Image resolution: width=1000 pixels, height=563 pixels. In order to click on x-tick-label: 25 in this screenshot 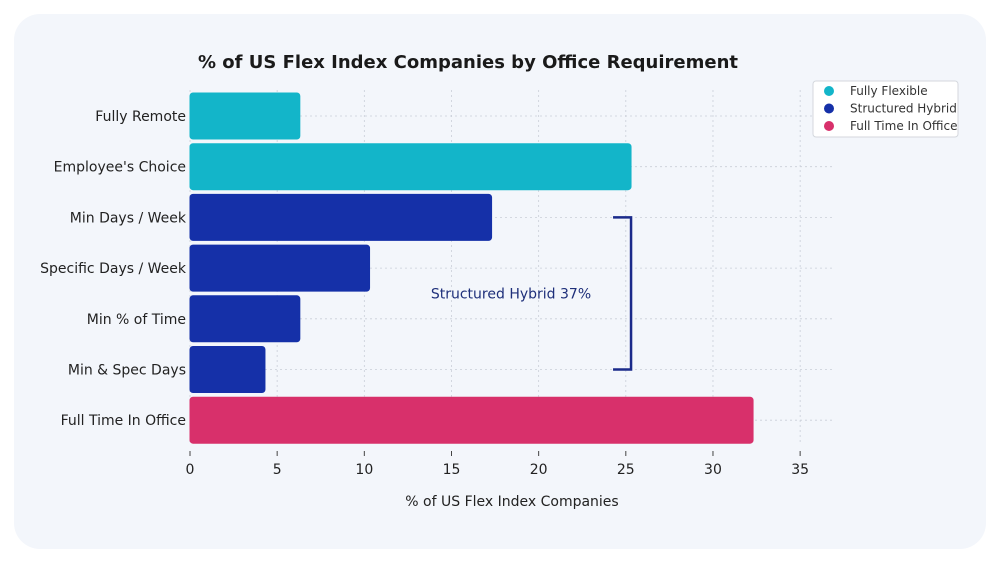, I will do `click(626, 470)`.